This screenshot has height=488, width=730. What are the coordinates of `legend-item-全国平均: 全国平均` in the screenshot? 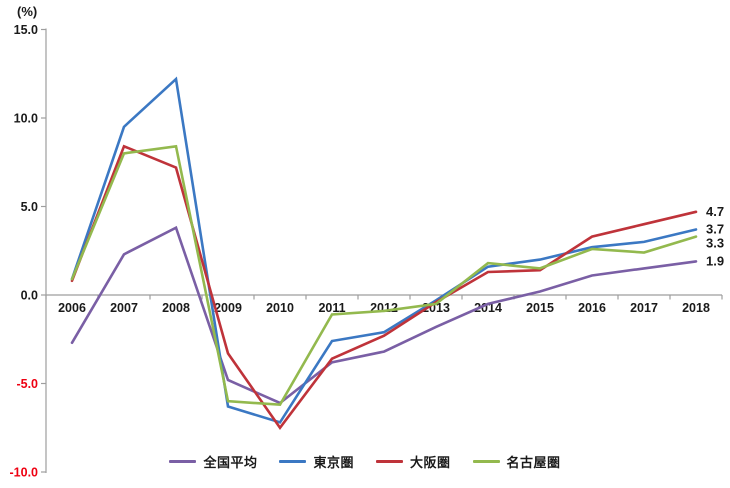 It's located at (213, 461).